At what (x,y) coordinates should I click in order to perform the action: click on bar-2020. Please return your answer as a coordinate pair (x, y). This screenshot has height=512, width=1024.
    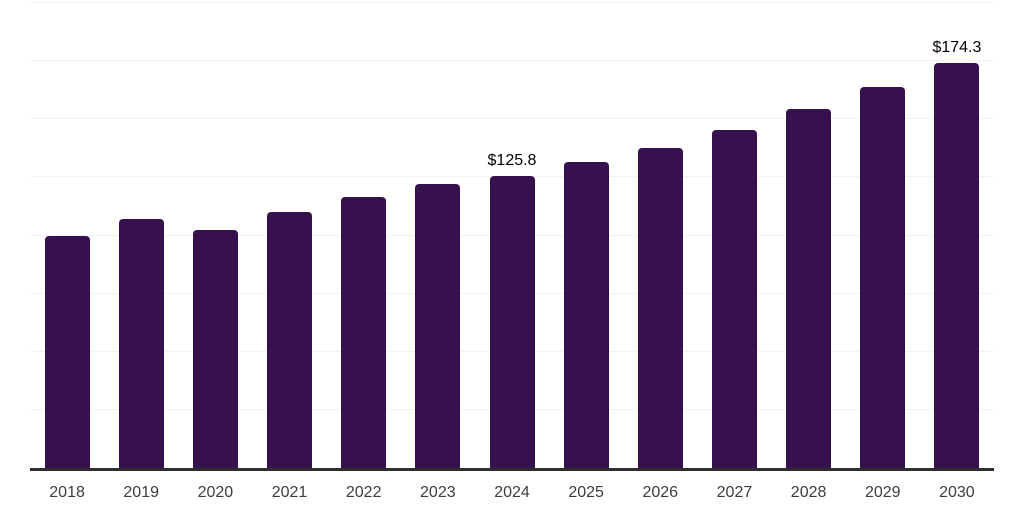
    Looking at the image, I should click on (215, 348).